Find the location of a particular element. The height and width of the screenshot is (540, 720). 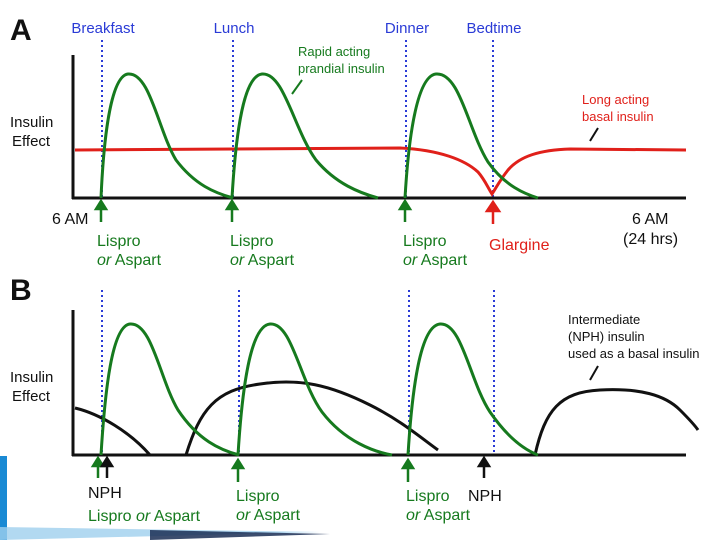

nph-label-line3: used as a basal insulin is located at coordinates (634, 353).